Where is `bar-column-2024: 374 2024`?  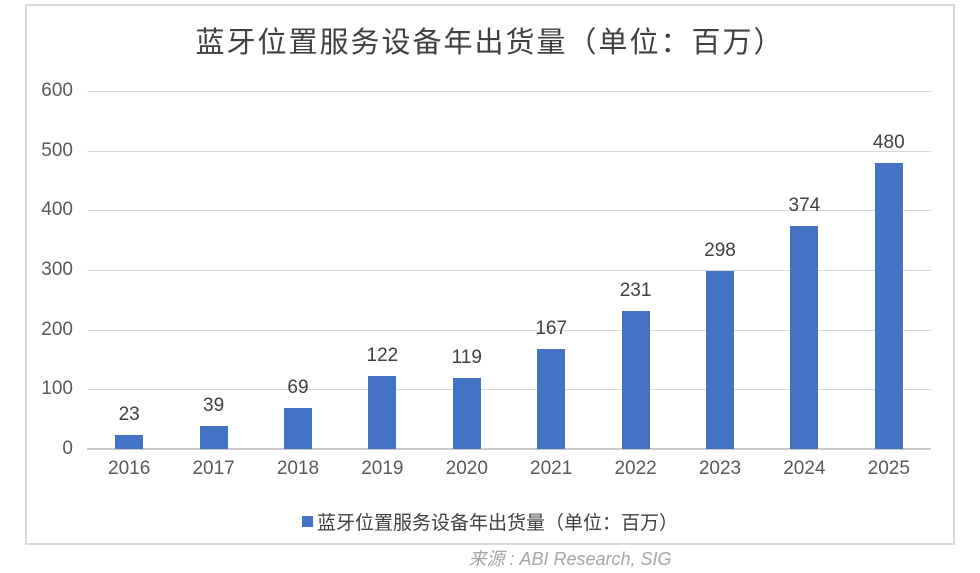
bar-column-2024: 374 2024 is located at coordinates (804, 285).